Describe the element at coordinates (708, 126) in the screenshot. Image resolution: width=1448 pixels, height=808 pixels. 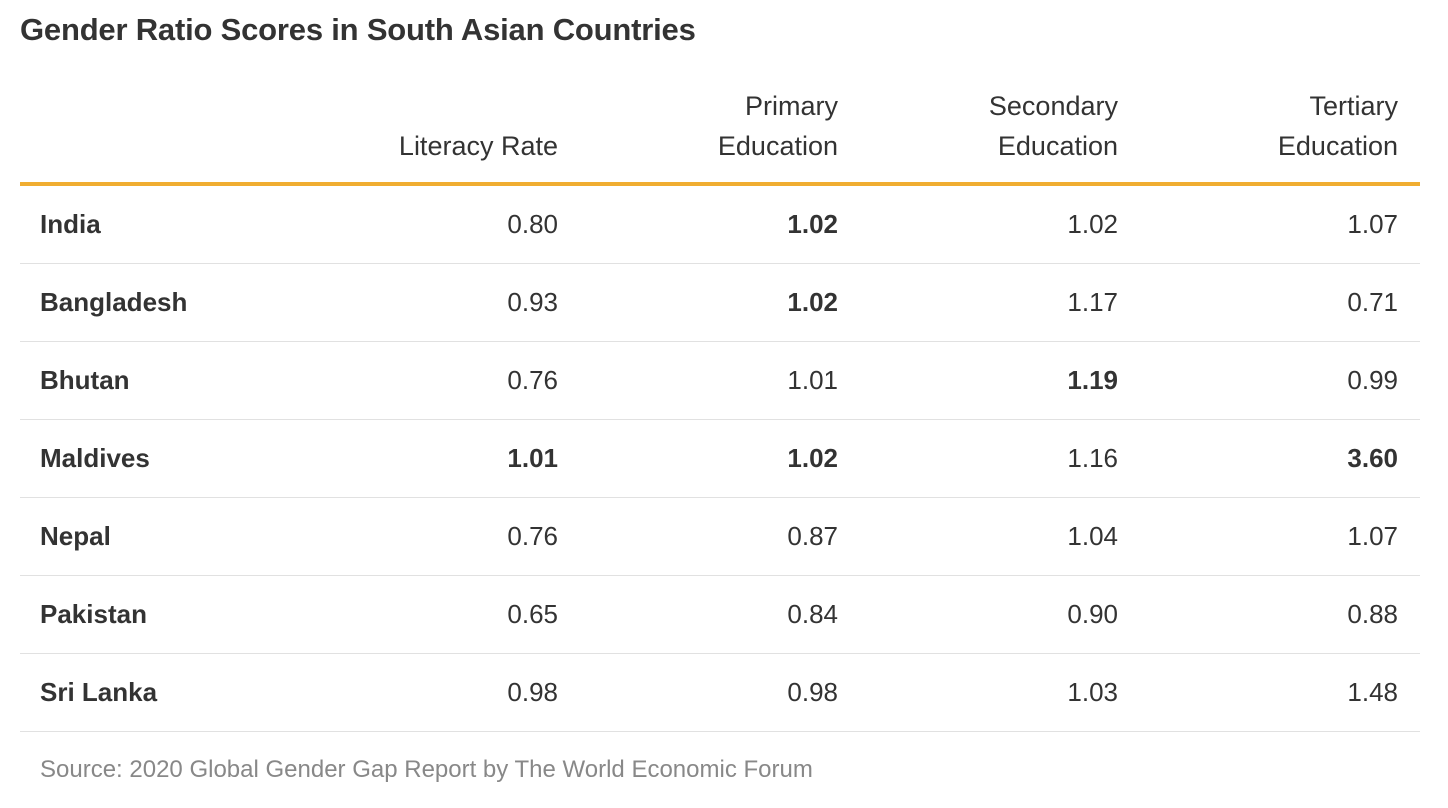
I see `column-header-primary-education: Primary Education` at that location.